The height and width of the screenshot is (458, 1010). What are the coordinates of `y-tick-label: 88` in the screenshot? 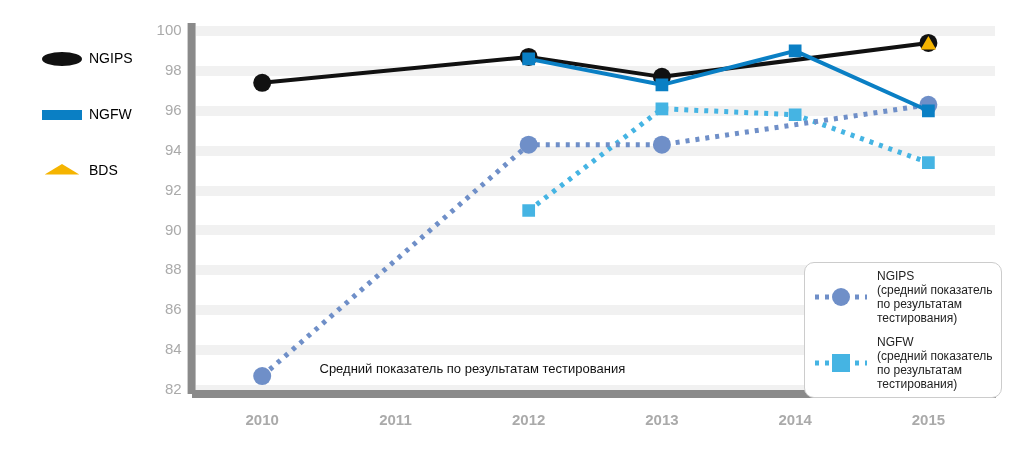 It's located at (173, 269).